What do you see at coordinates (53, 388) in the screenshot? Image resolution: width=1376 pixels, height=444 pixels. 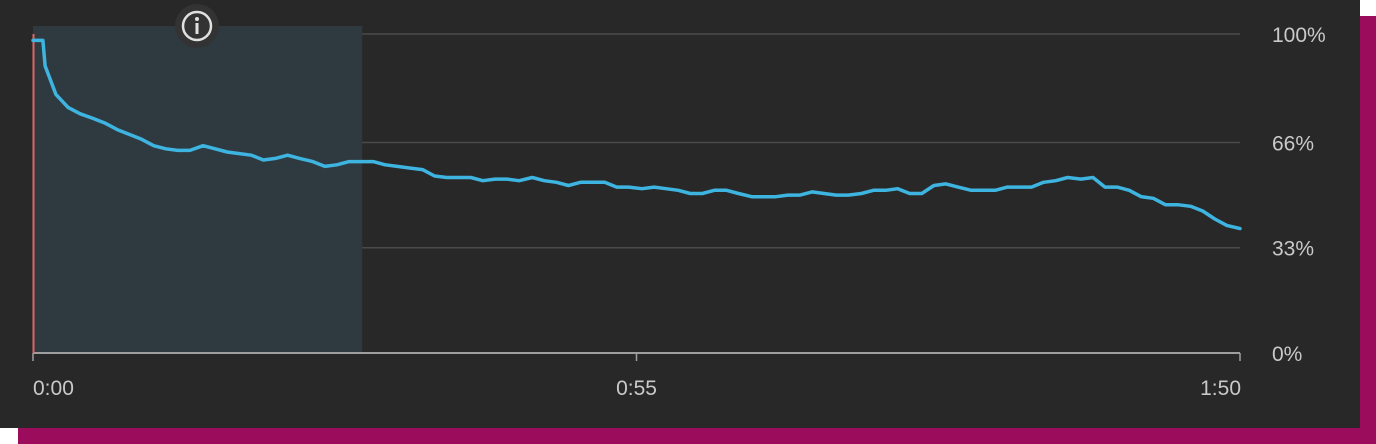 I see `x-tick-label: 0:00` at bounding box center [53, 388].